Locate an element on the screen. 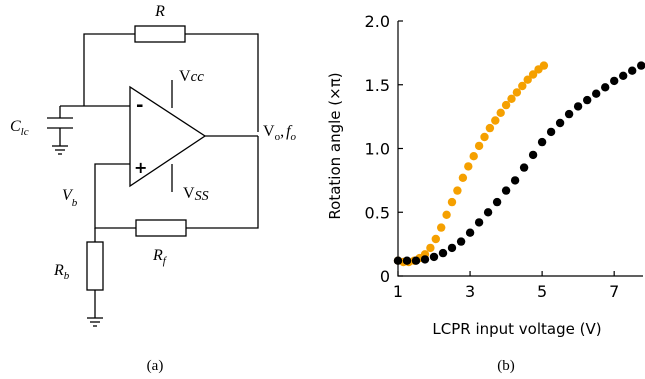  label-r: R is located at coordinates (159, 11).